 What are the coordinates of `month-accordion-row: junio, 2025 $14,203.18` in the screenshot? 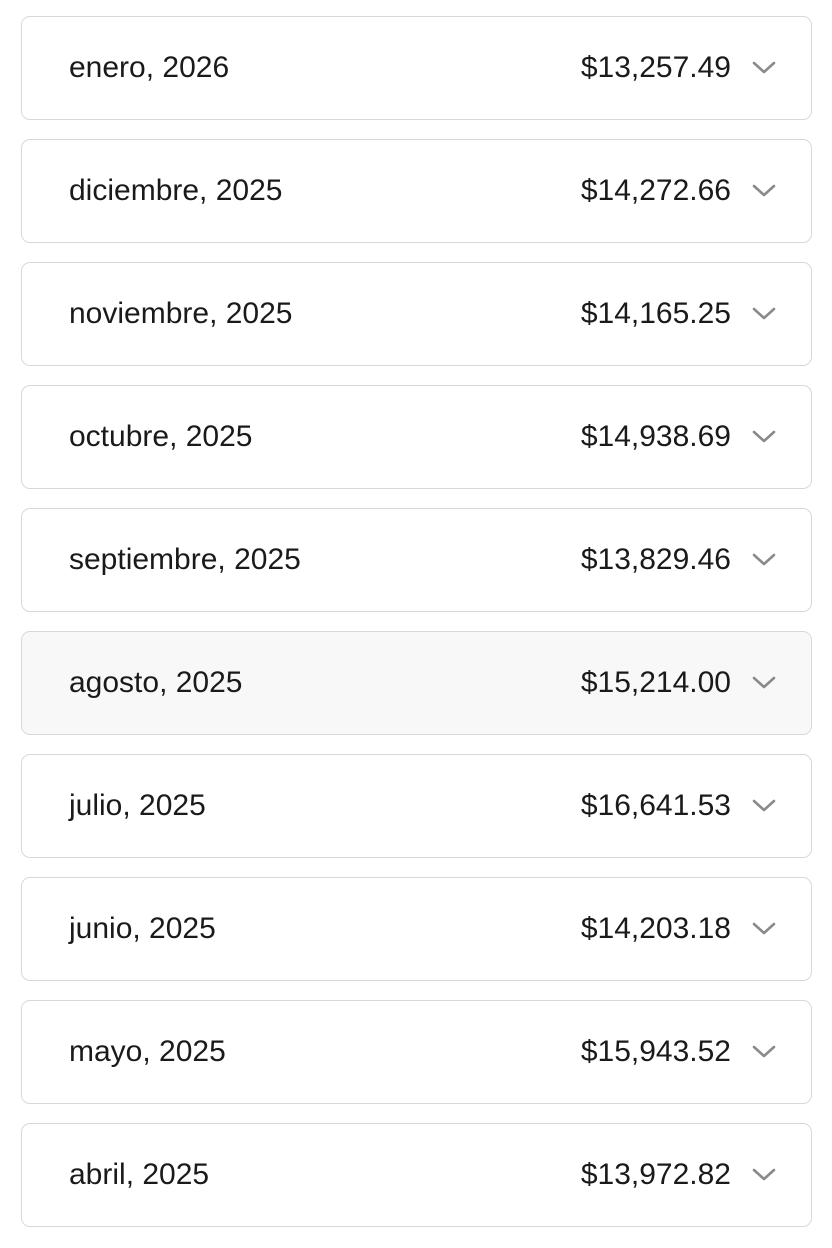 It's located at (416, 929).